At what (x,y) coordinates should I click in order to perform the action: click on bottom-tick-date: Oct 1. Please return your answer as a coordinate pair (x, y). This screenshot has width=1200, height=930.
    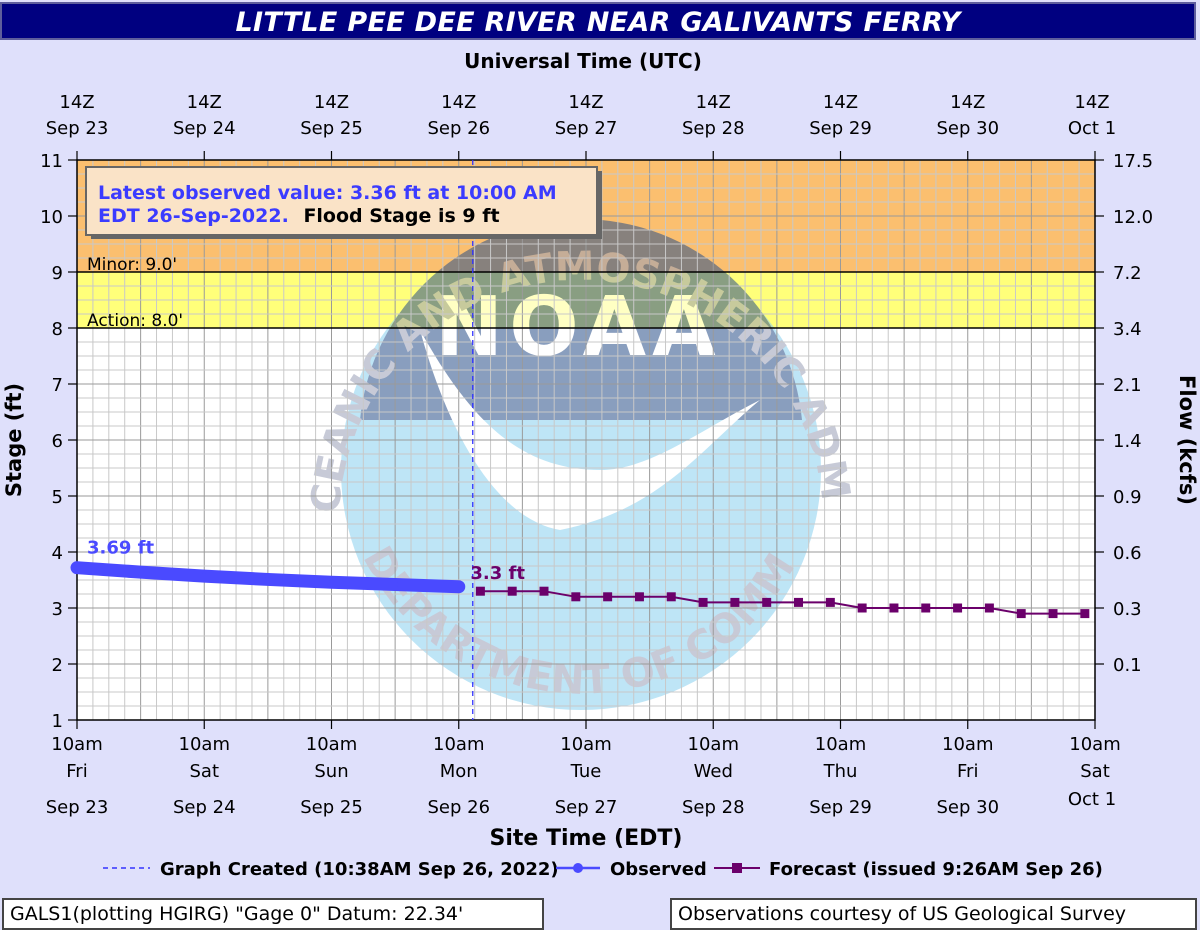
    Looking at the image, I should click on (1092, 799).